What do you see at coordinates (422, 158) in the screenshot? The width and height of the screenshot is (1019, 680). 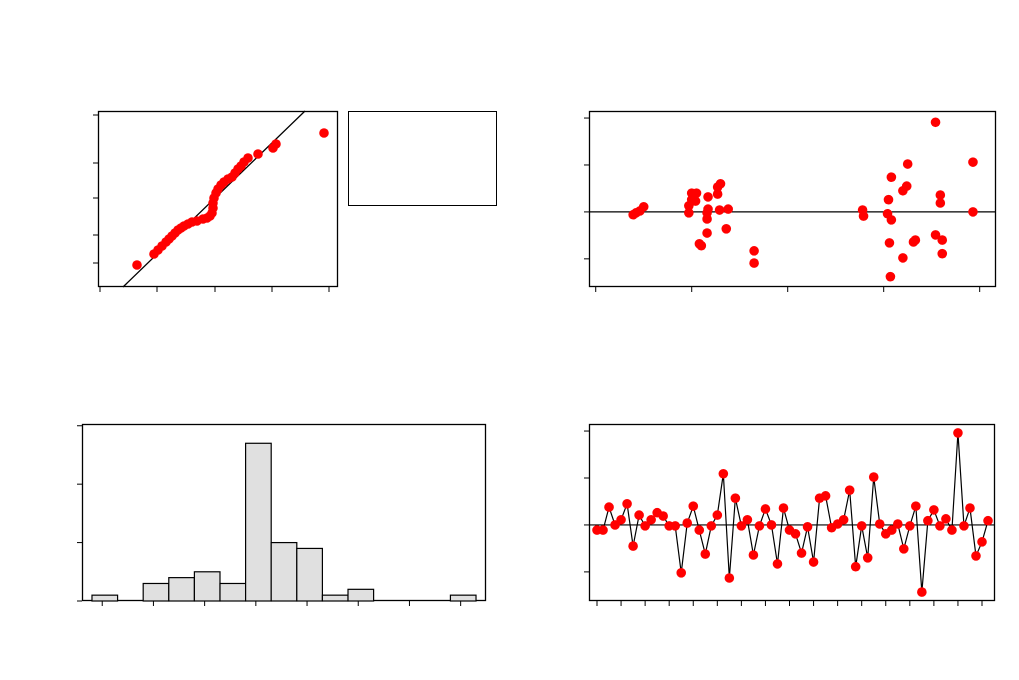 I see `legend-box` at bounding box center [422, 158].